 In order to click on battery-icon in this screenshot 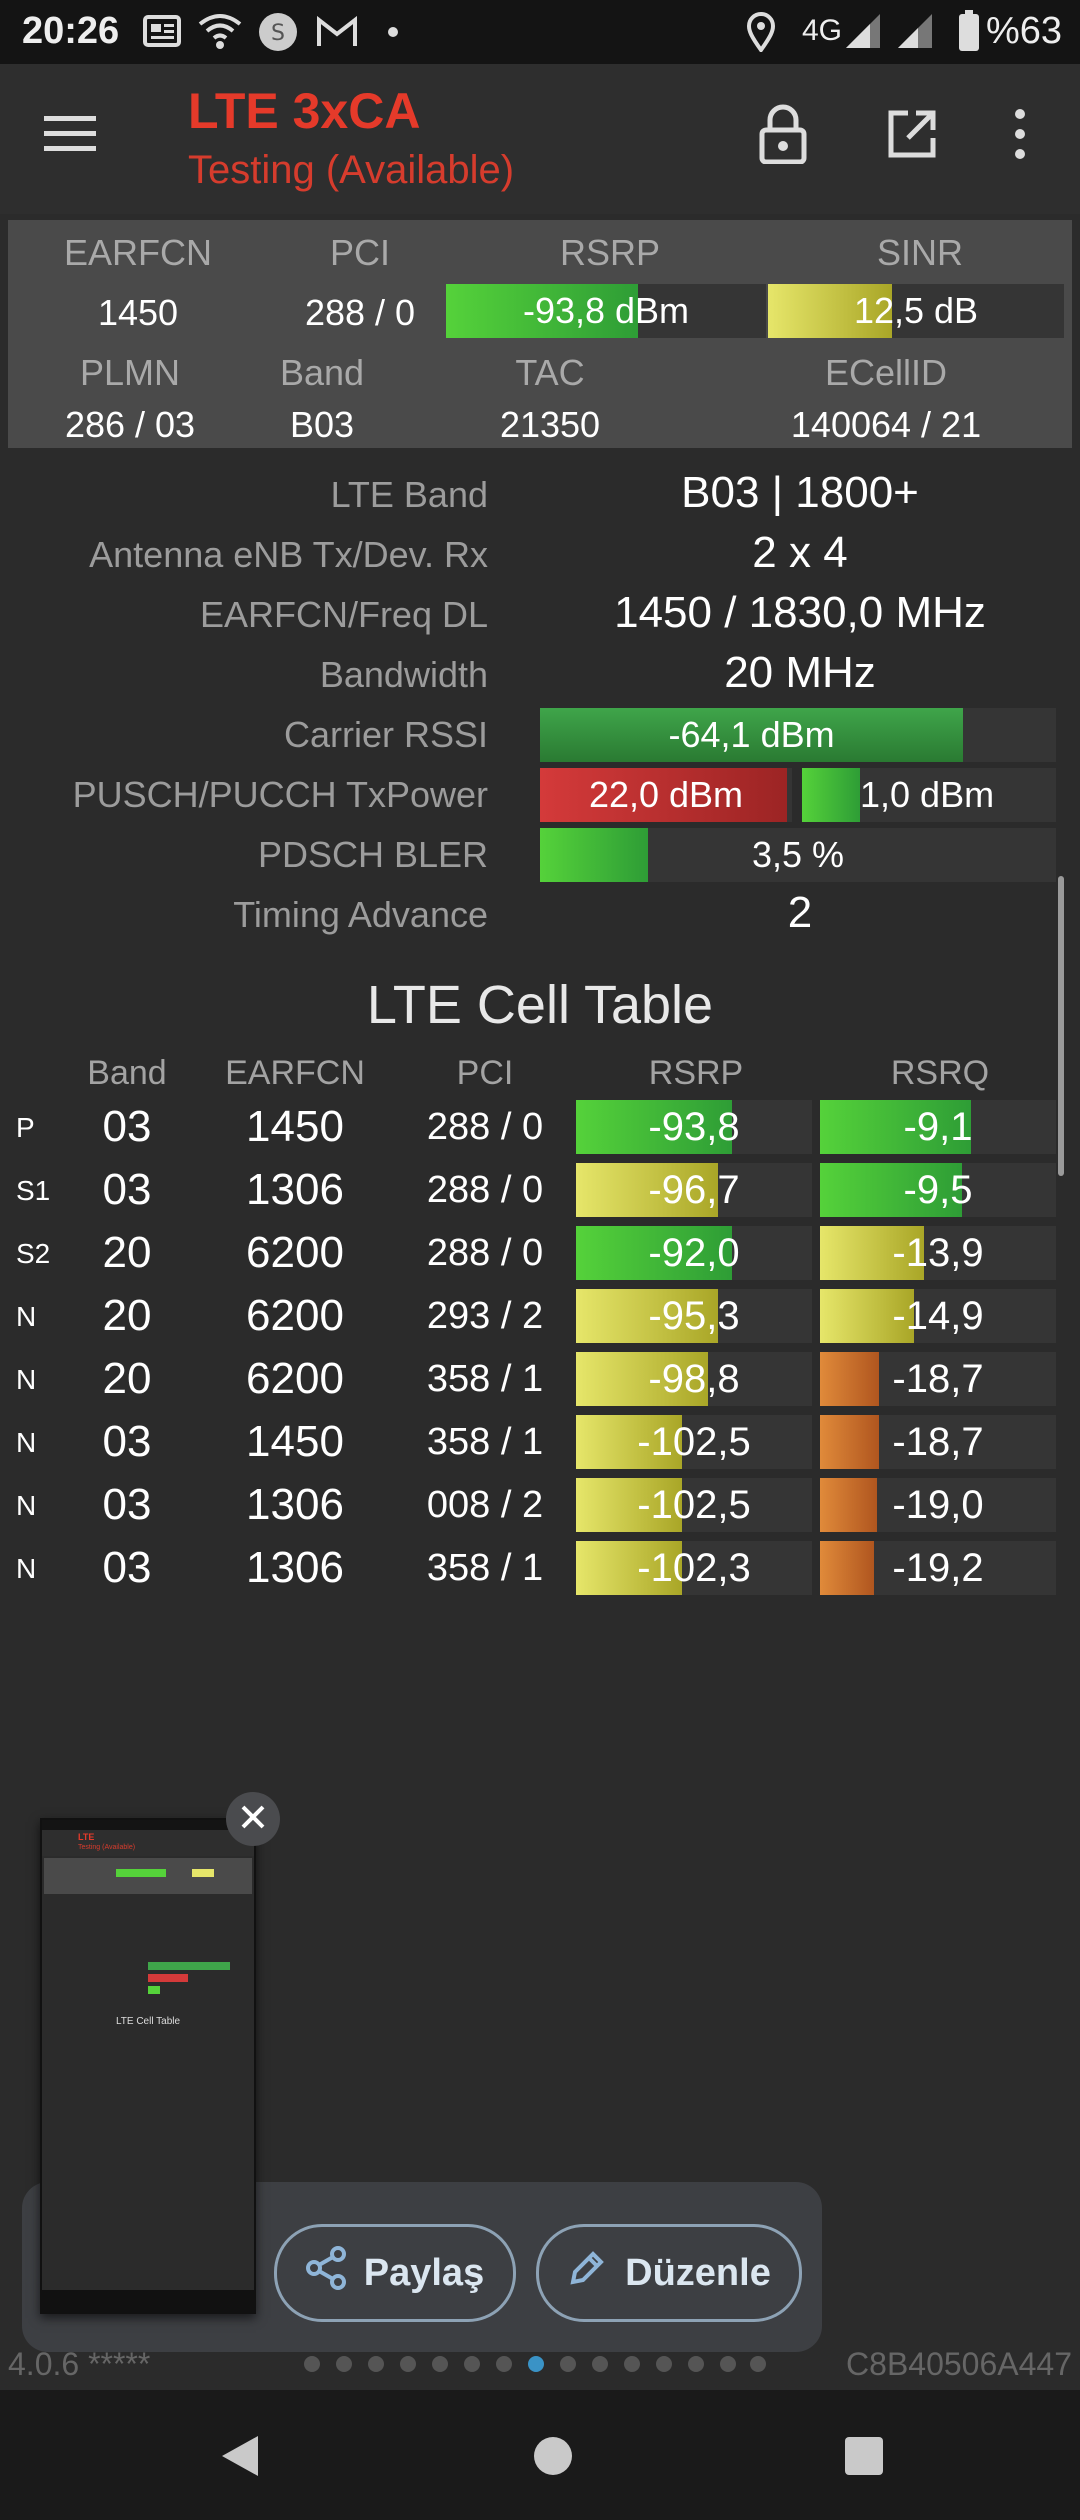, I will do `click(969, 33)`.